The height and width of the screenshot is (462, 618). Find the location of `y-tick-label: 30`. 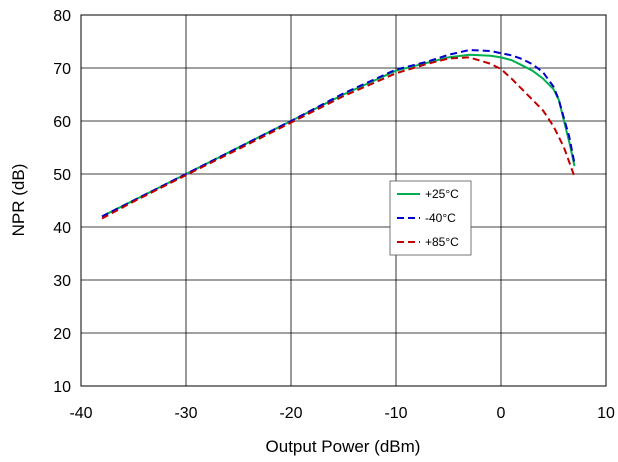

y-tick-label: 30 is located at coordinates (62, 281).